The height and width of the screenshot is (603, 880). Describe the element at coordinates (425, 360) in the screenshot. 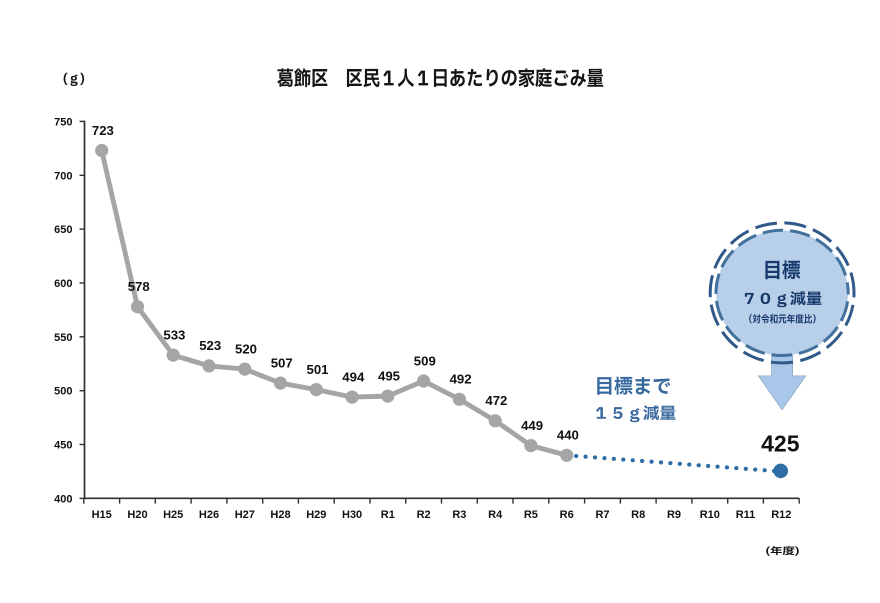

I see `svg-text: 509` at that location.